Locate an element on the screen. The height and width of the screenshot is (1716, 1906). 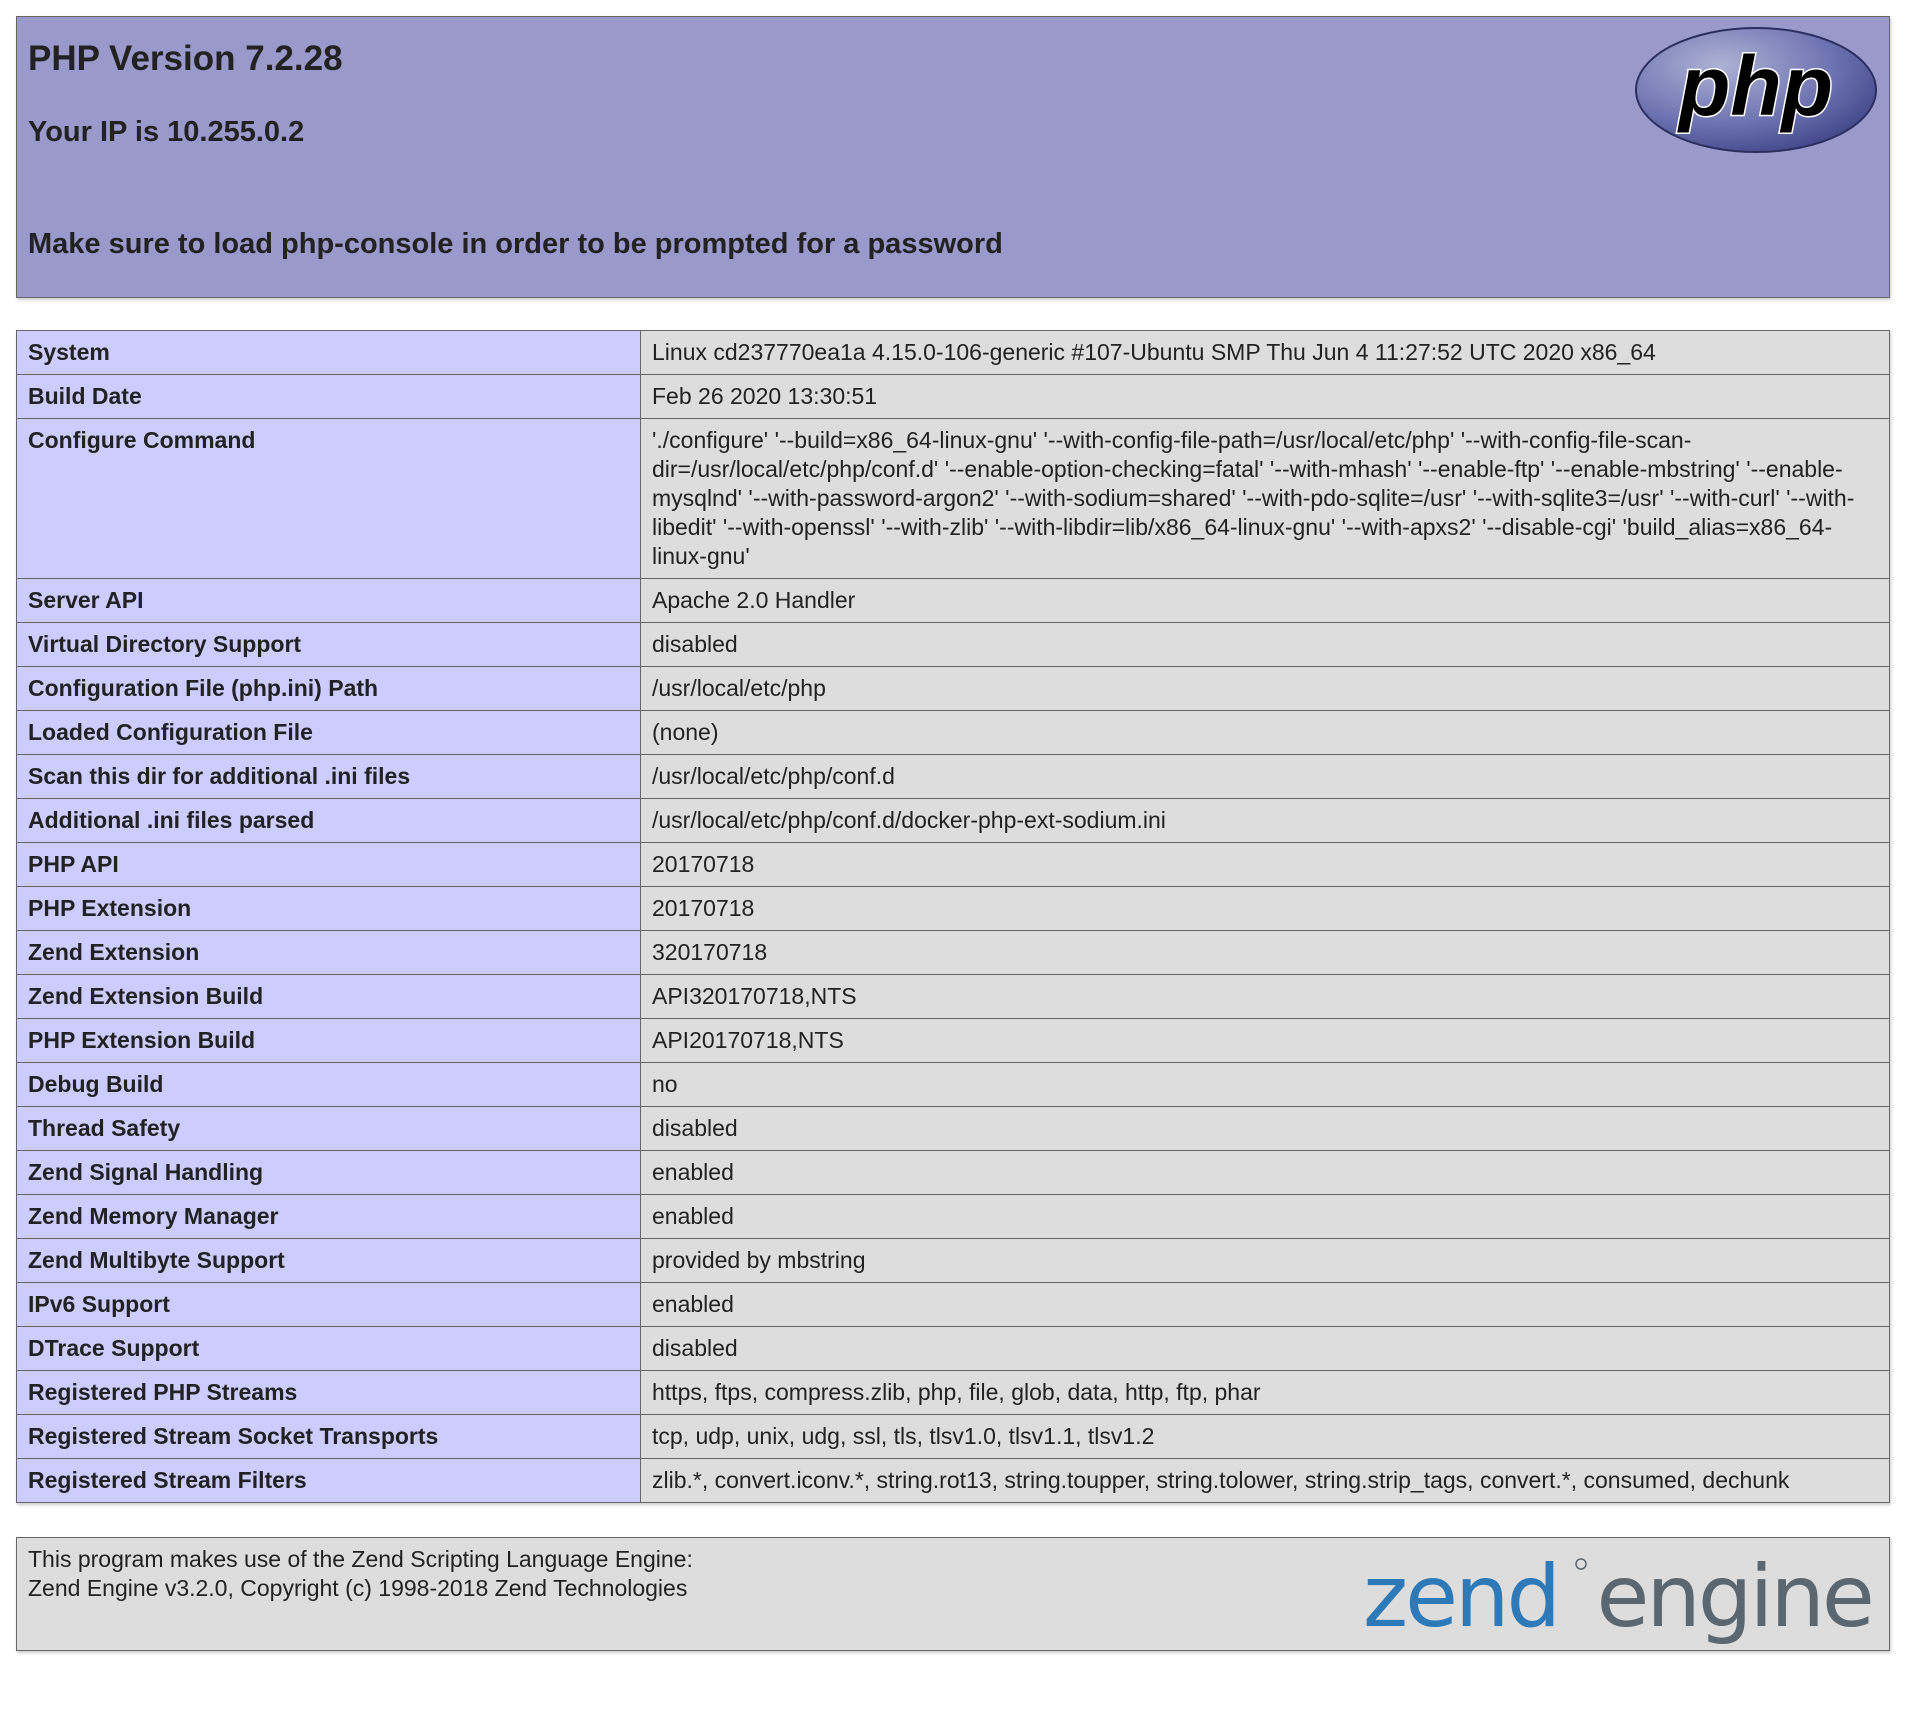
table-row: Loaded Configuration File (none) is located at coordinates (953, 732).